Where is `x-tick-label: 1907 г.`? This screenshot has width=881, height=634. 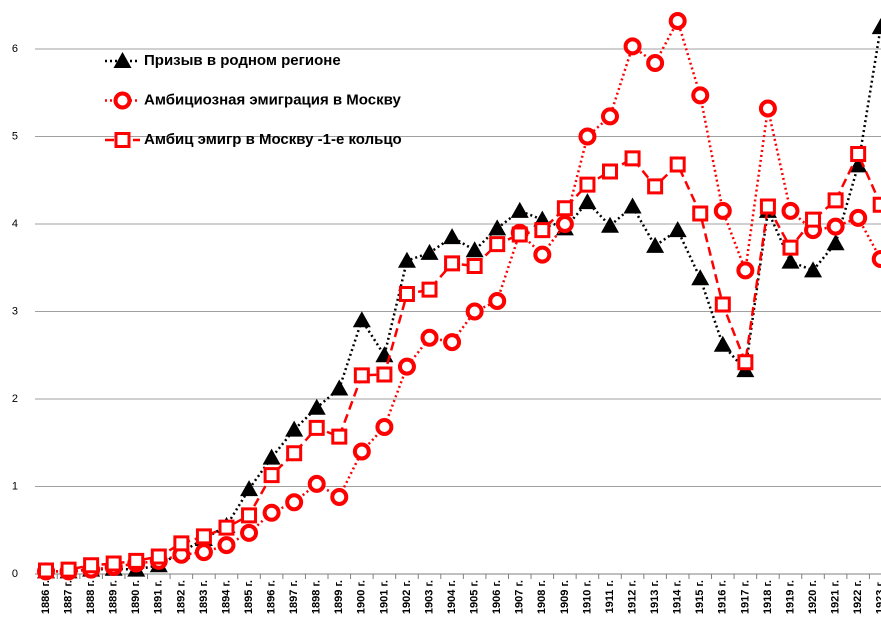 x-tick-label: 1907 г. is located at coordinates (520, 597).